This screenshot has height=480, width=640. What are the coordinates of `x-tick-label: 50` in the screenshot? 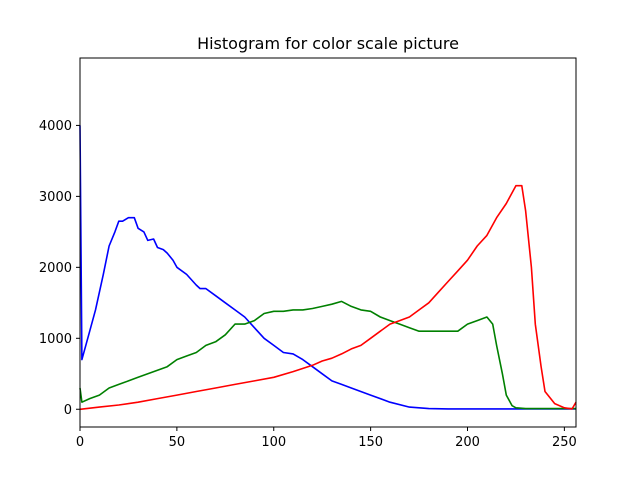 It's located at (177, 442).